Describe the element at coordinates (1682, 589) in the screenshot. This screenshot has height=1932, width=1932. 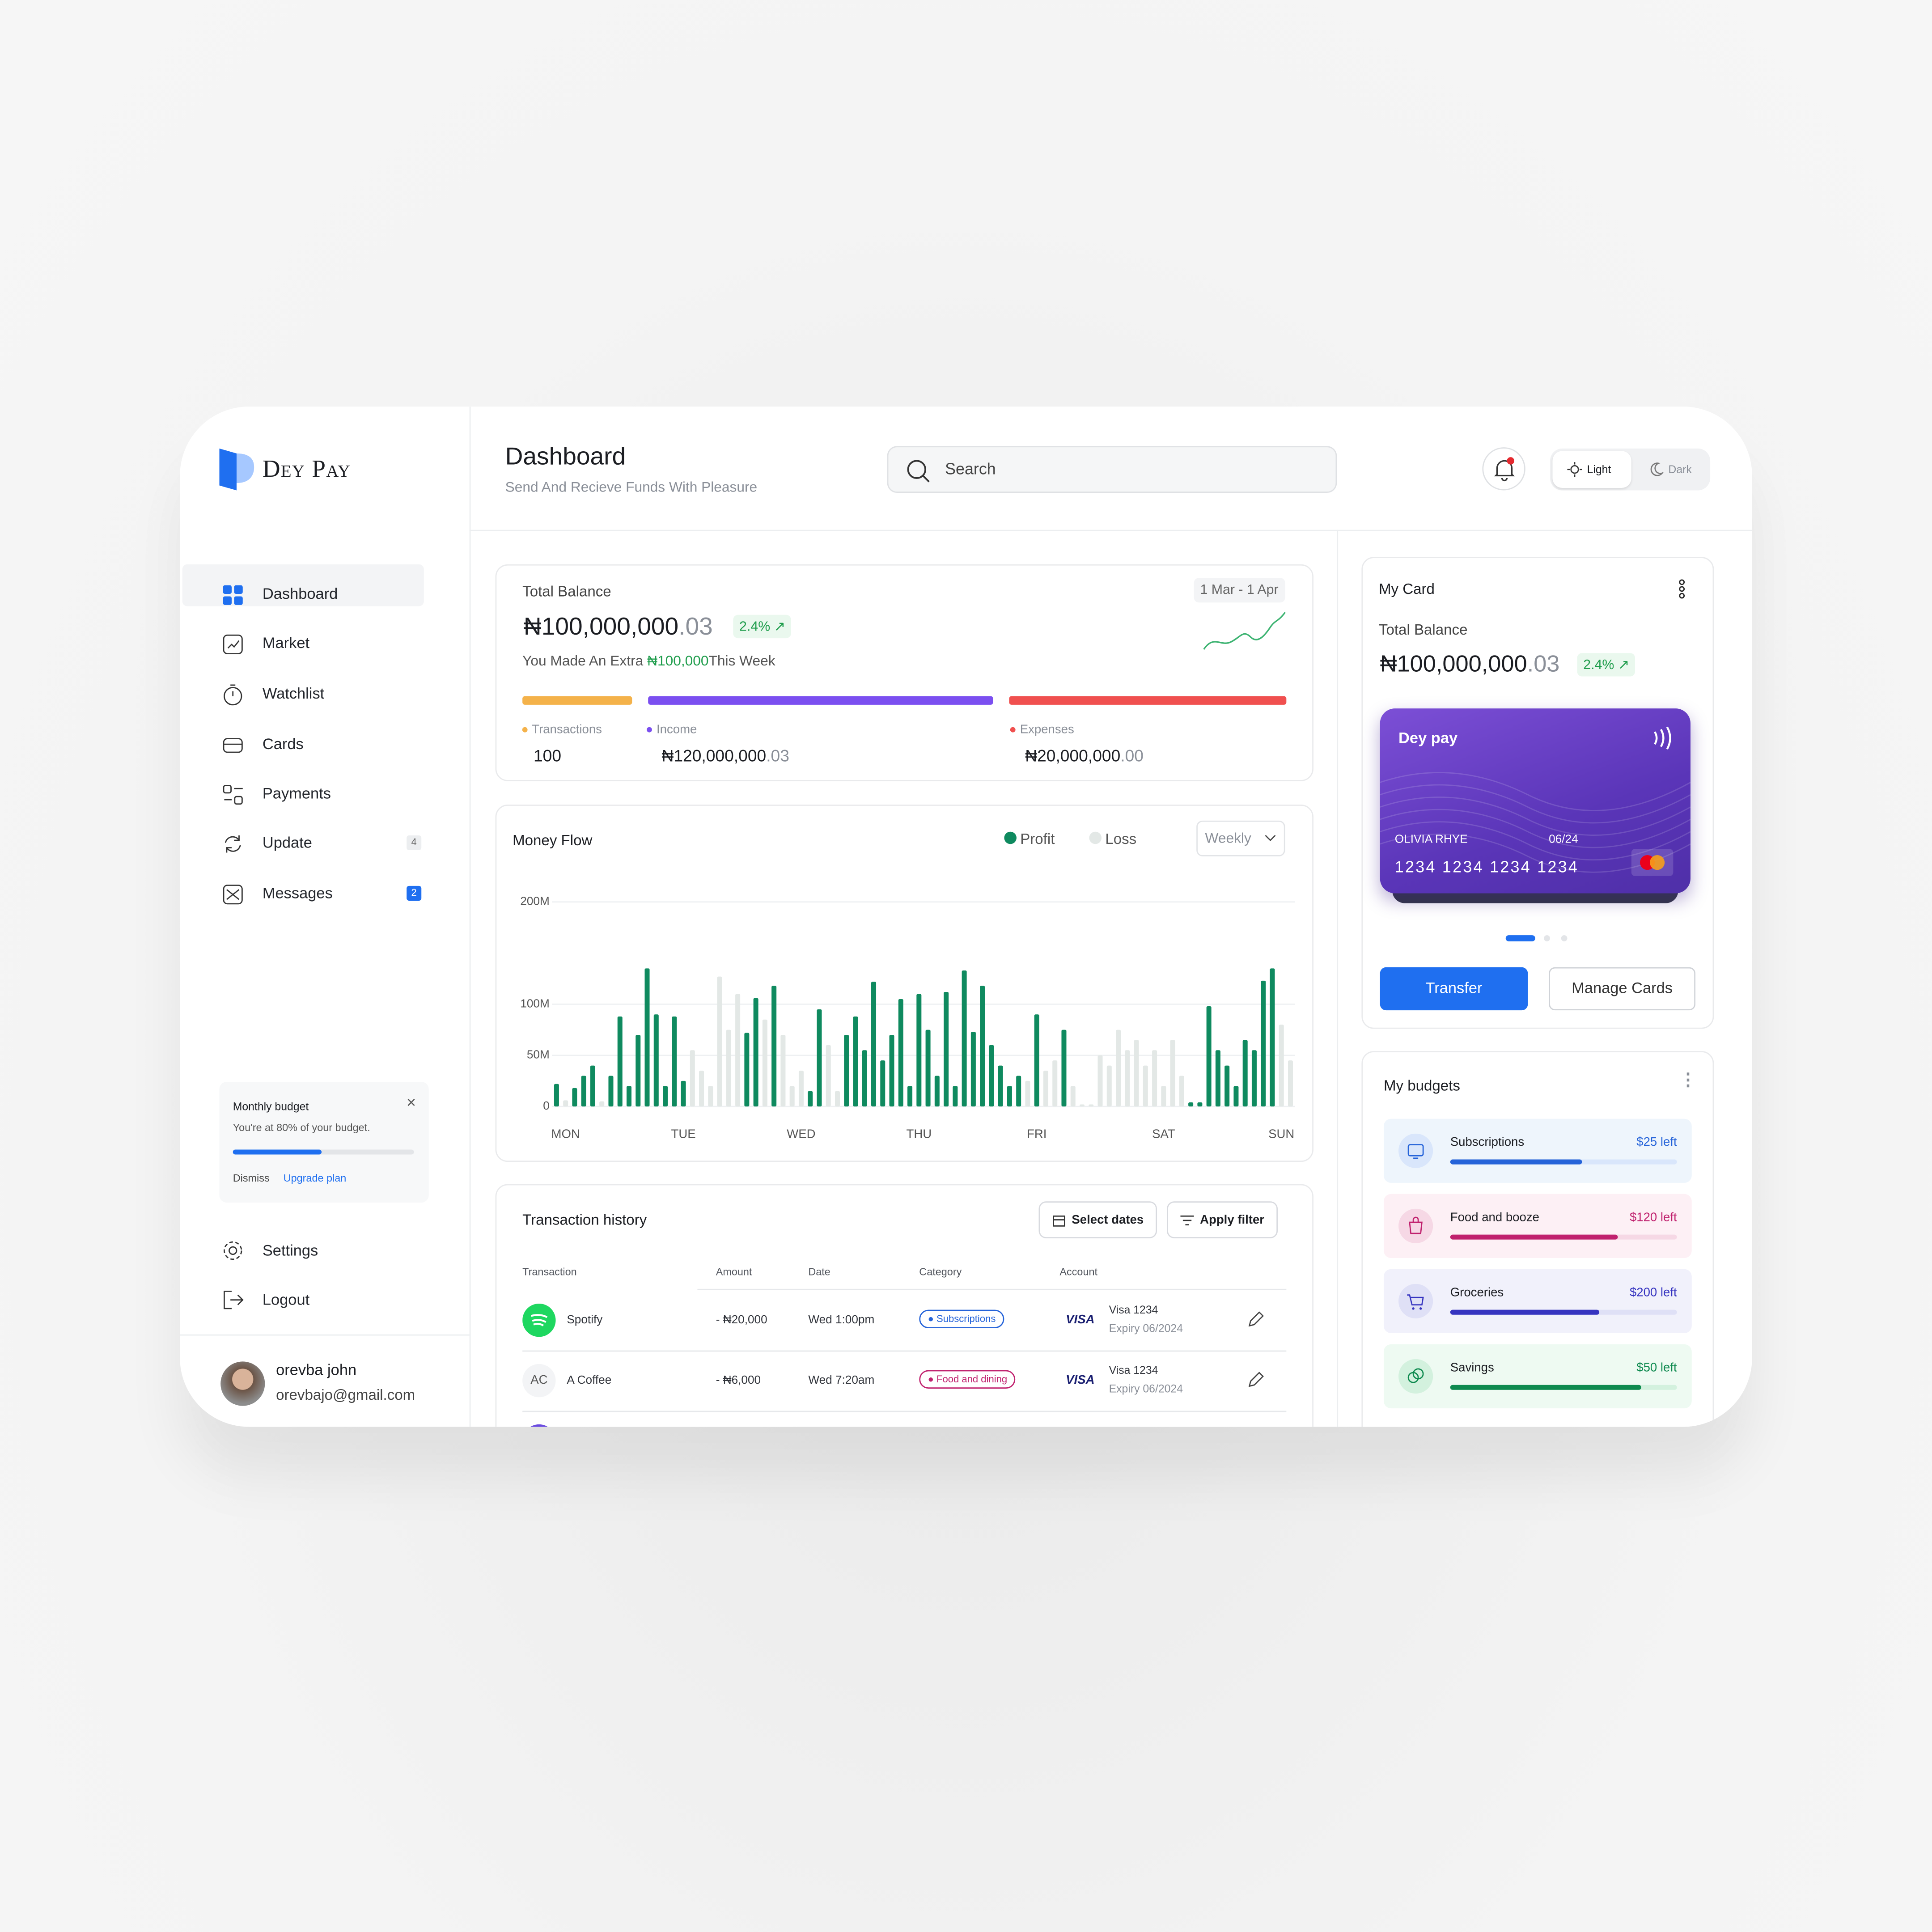
I see `menu-dots` at that location.